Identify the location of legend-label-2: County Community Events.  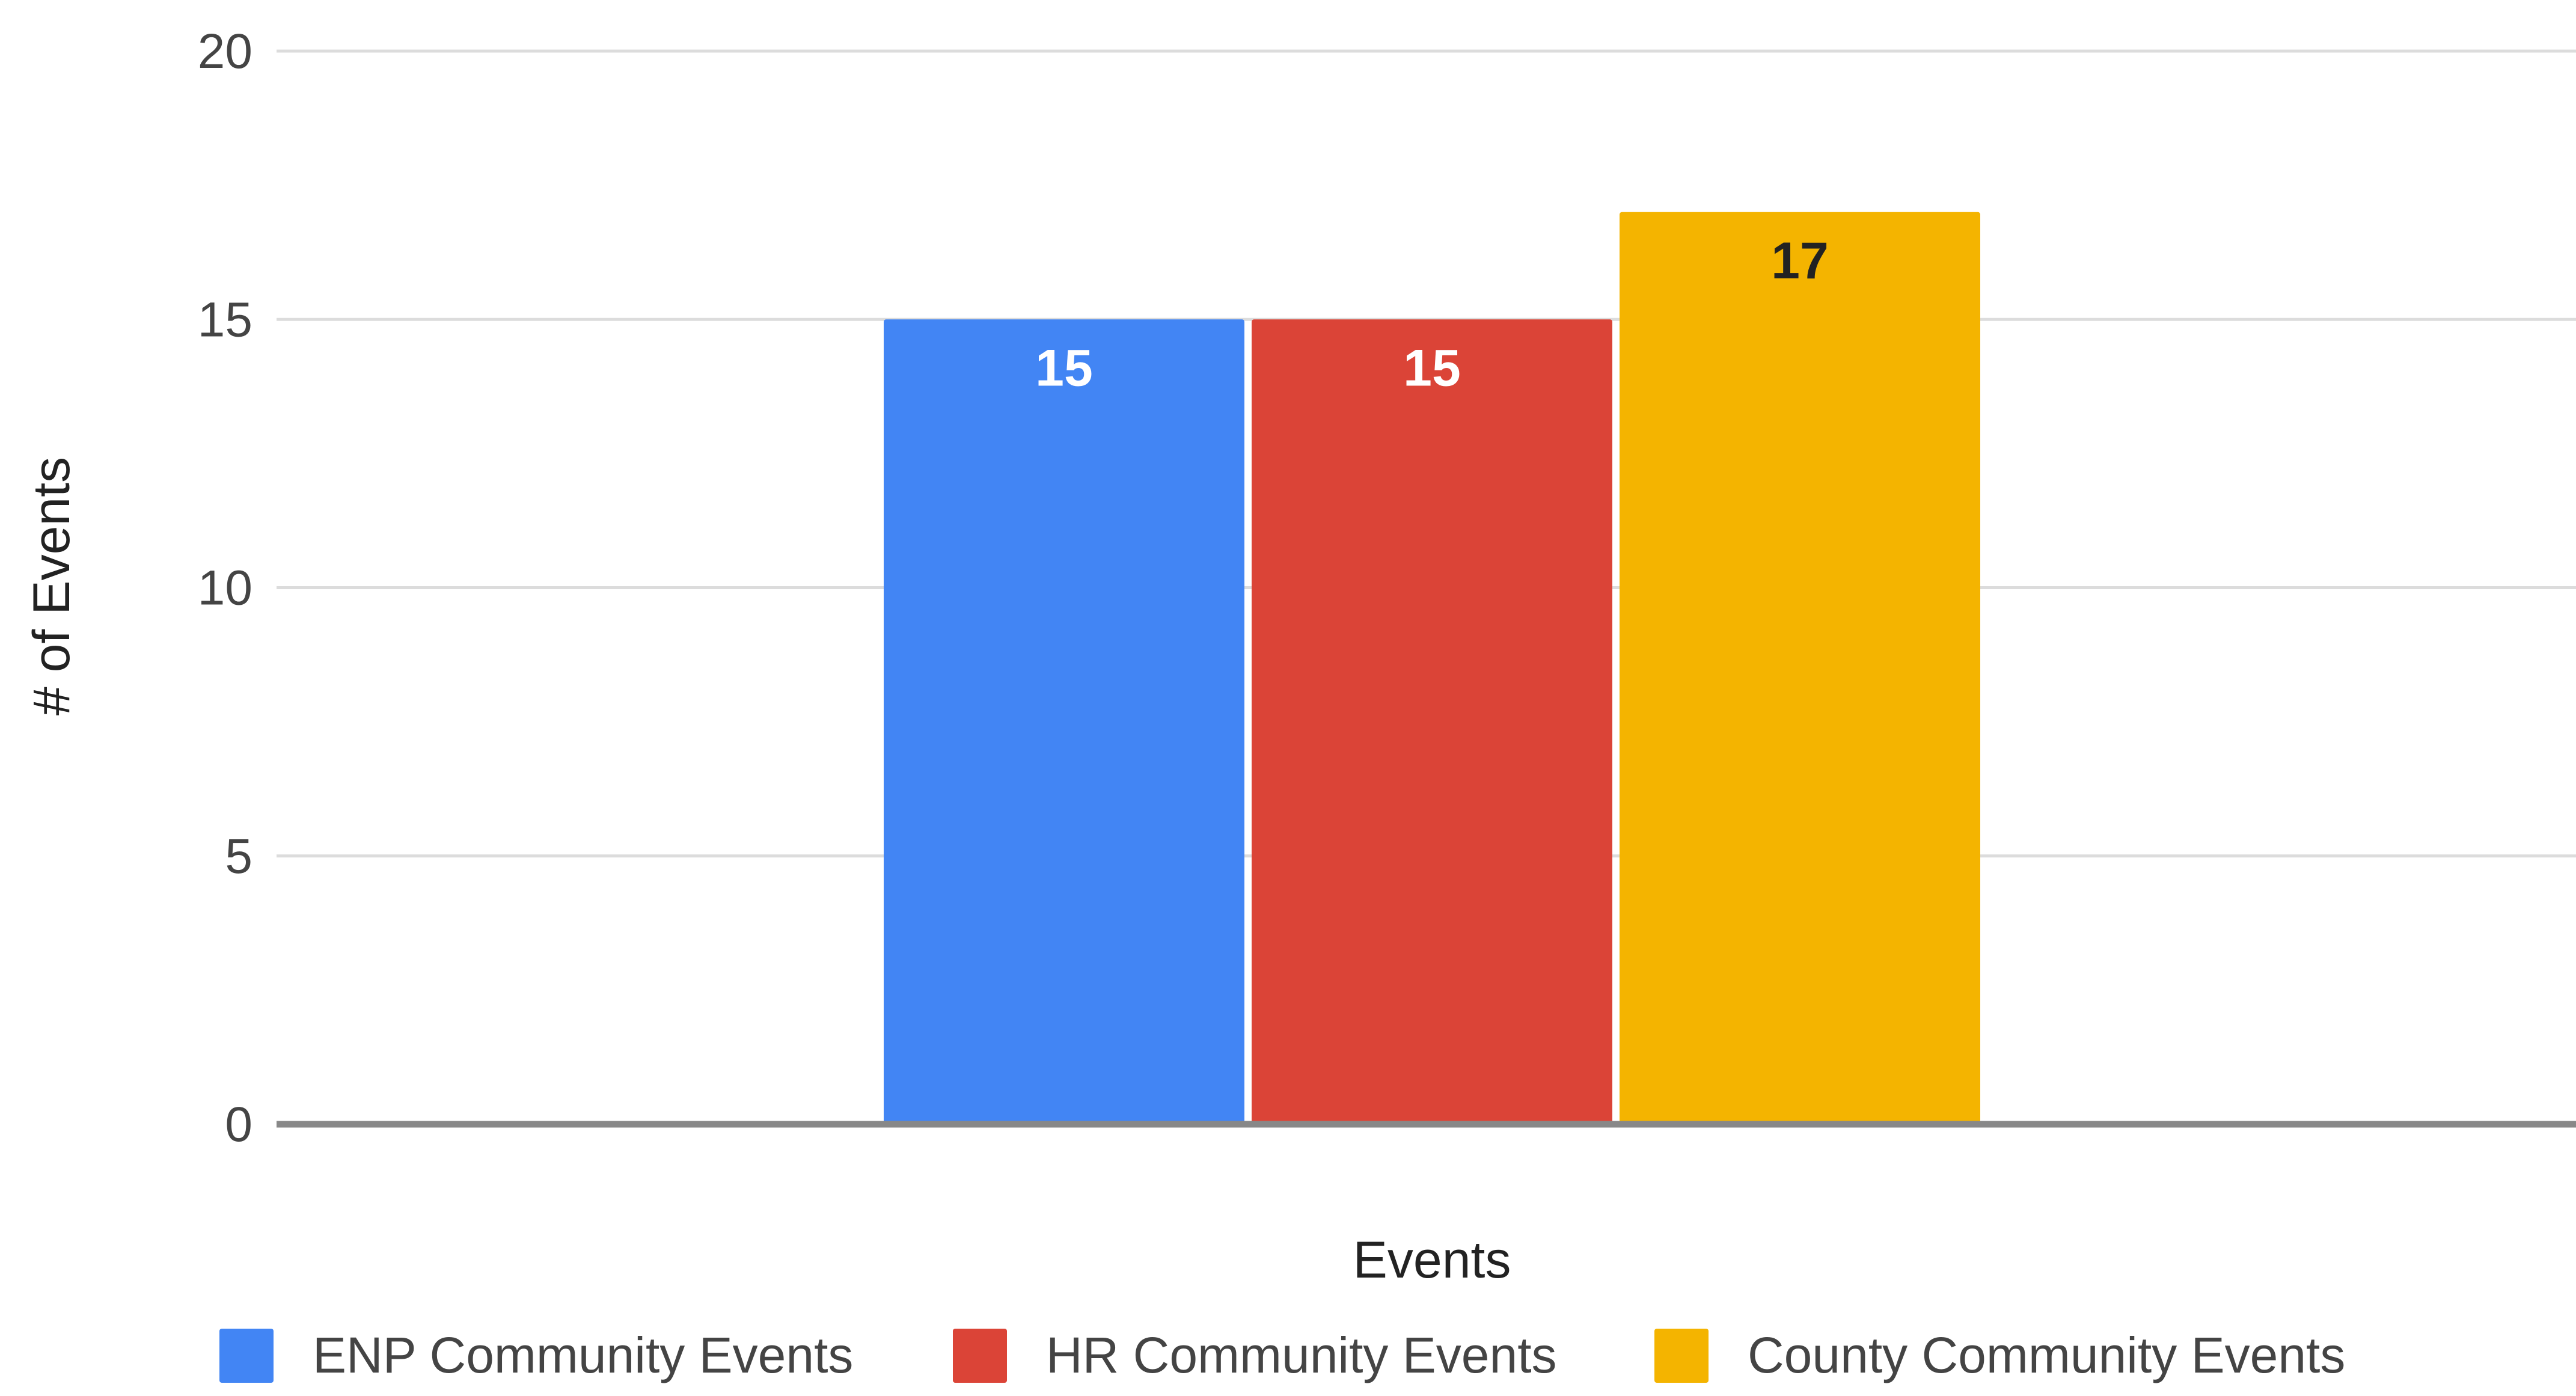
(2046, 1355).